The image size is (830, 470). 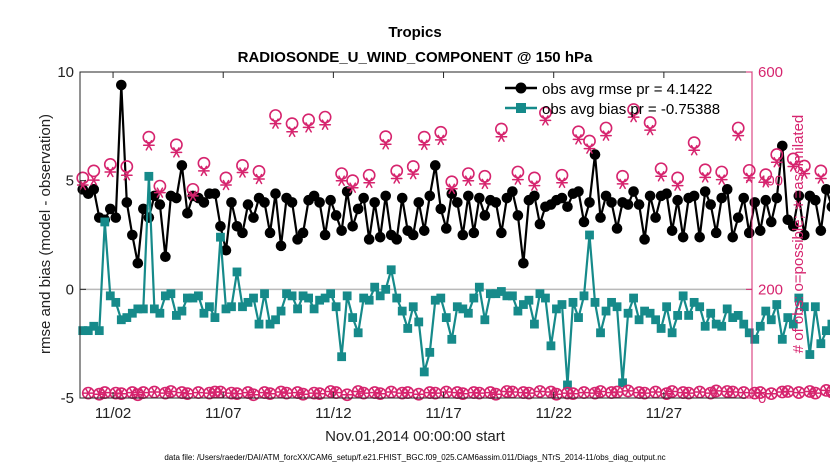 I want to click on legend-bias-marker, so click(x=521, y=108).